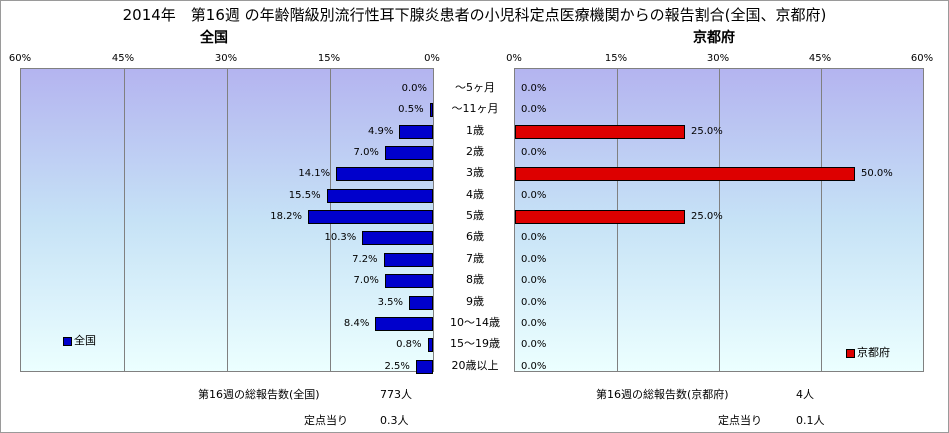 The image size is (949, 433). What do you see at coordinates (475, 258) in the screenshot?
I see `age-category-label: 7歳` at bounding box center [475, 258].